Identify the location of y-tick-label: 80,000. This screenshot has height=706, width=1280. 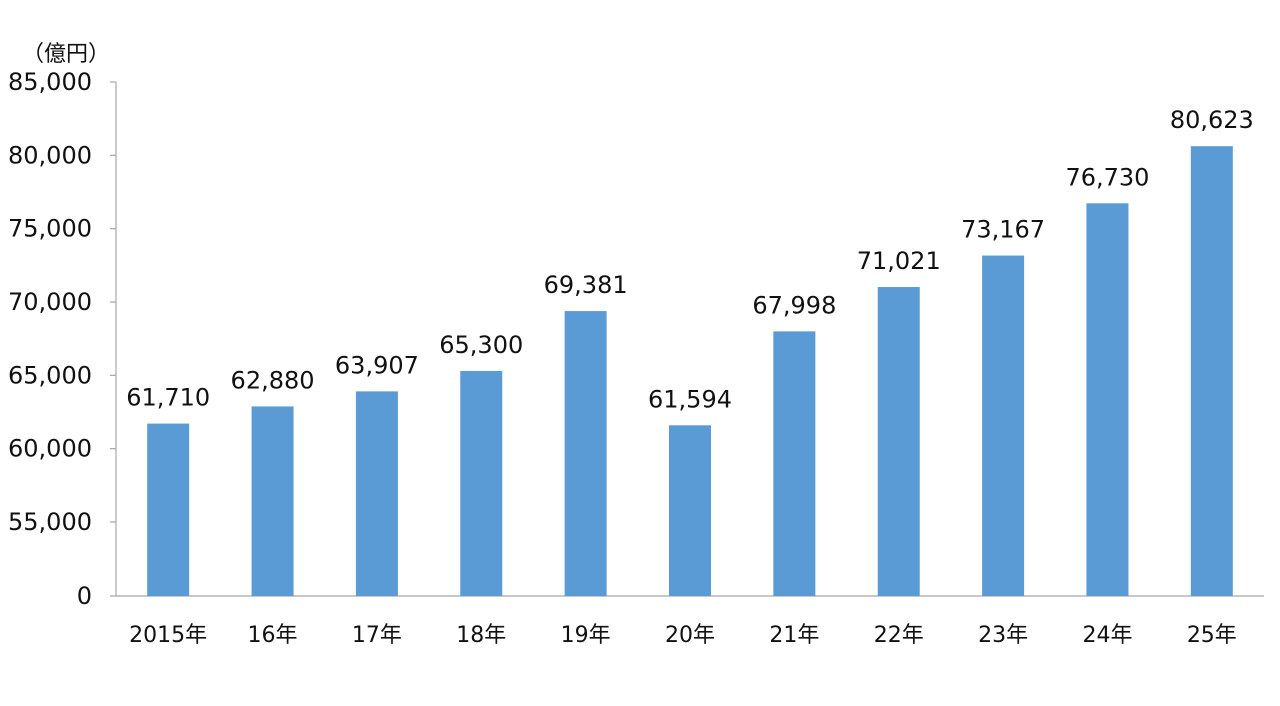
(50, 155).